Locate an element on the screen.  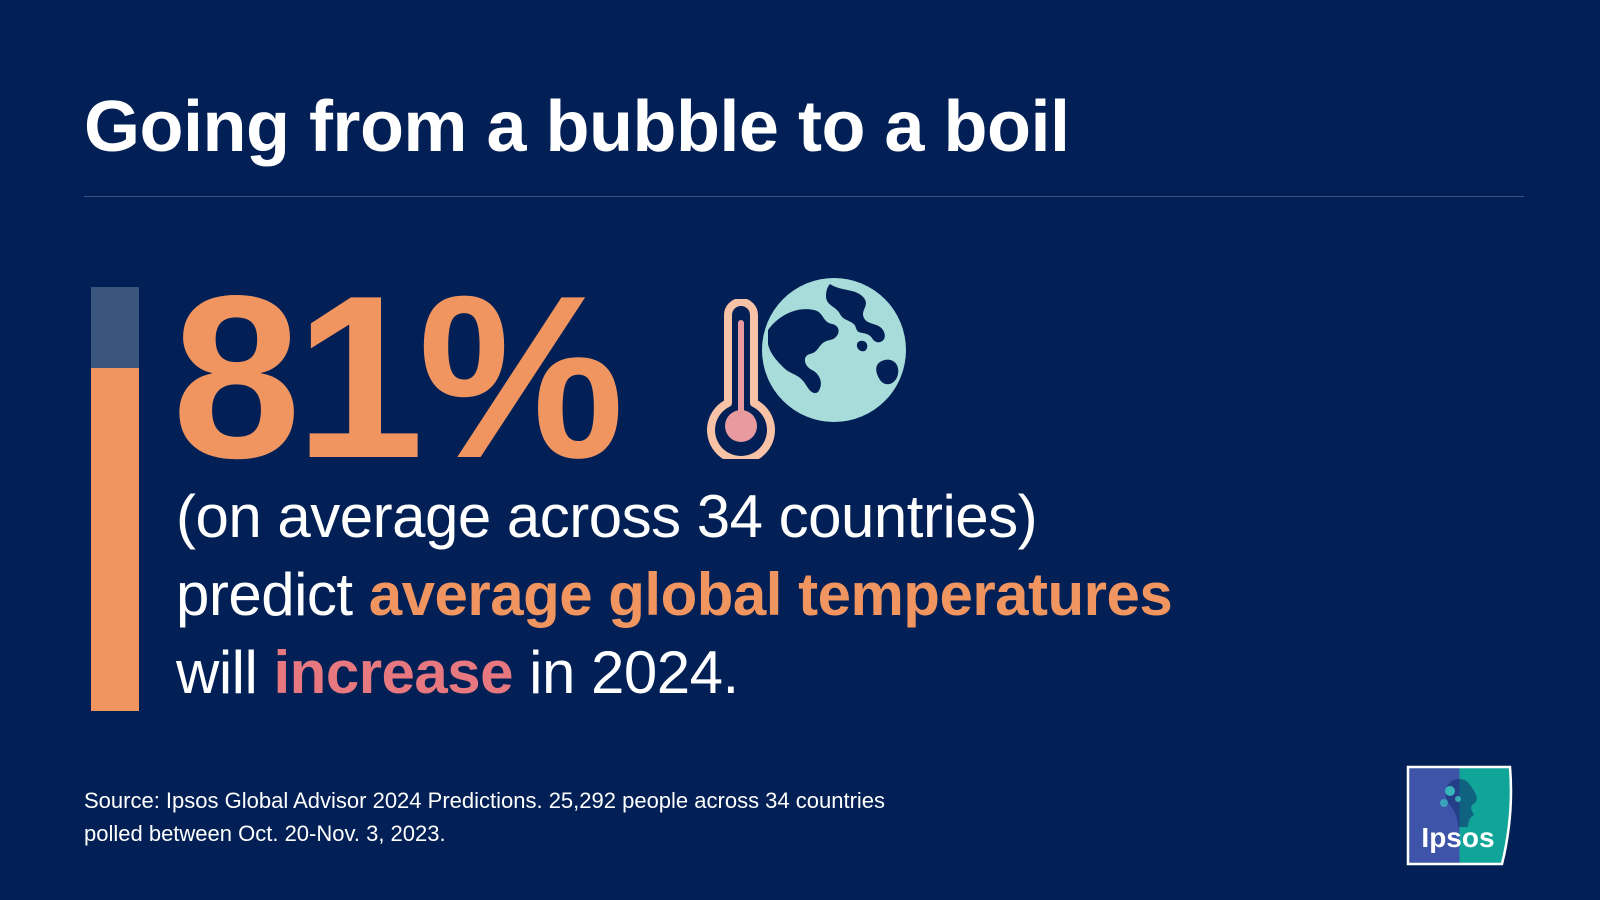
source-line-2: polled between Oct. 20-Nov. 3, 2023. is located at coordinates (265, 833).